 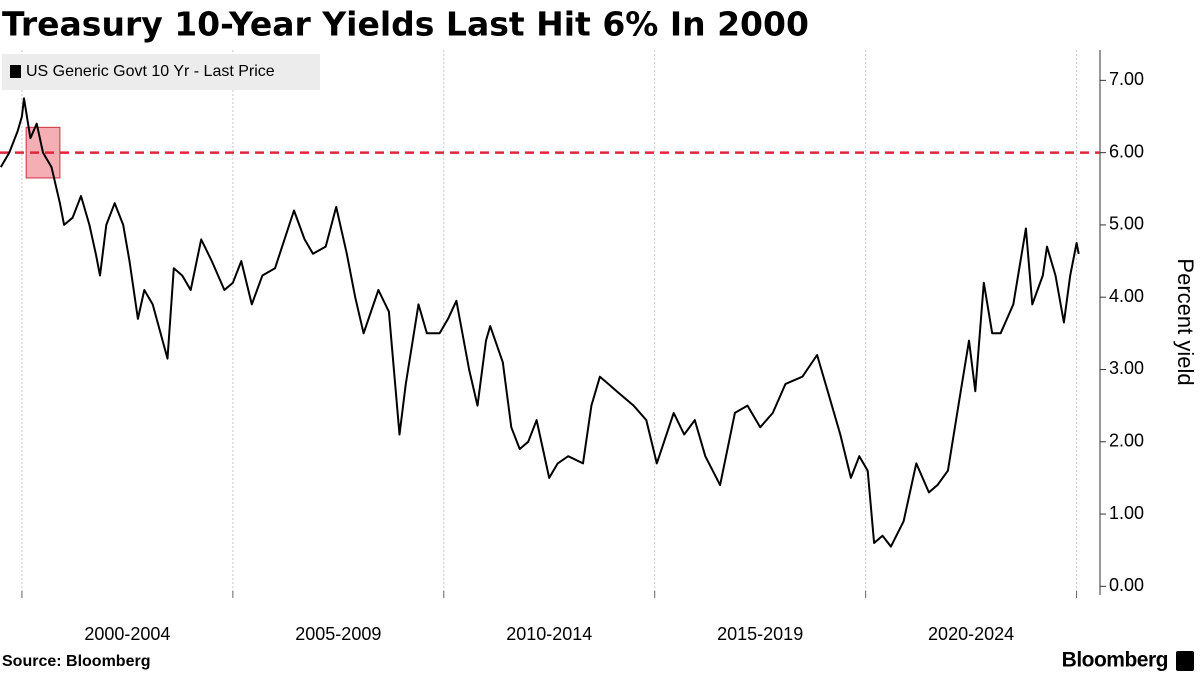 What do you see at coordinates (127, 634) in the screenshot?
I see `x-tick-label: 2000-2004` at bounding box center [127, 634].